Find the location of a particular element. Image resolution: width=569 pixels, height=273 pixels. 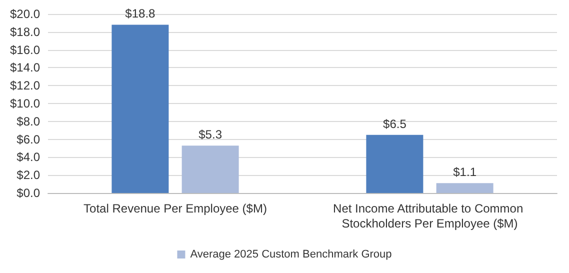

y-tick-label: $18.0 is located at coordinates (25, 31).